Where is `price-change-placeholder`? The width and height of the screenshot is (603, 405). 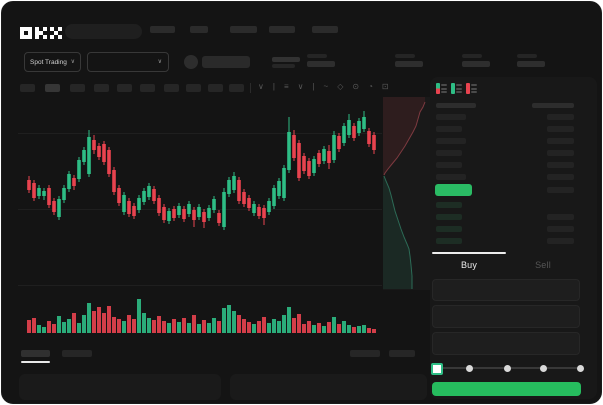
price-change-placeholder is located at coordinates (283, 66).